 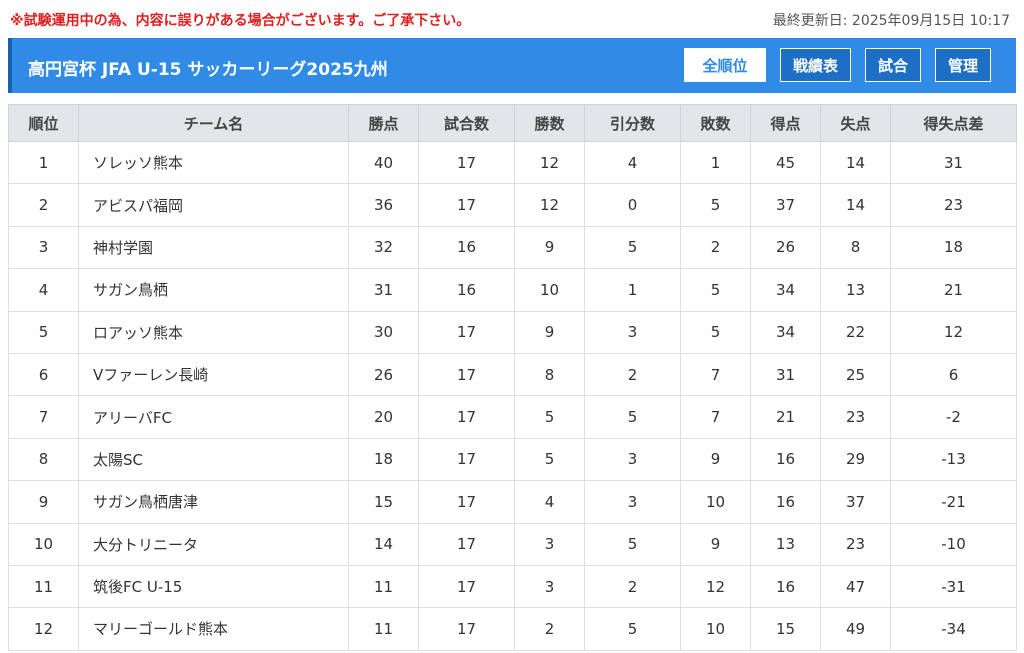 I want to click on cell-goal-difference: -21, so click(x=953, y=502).